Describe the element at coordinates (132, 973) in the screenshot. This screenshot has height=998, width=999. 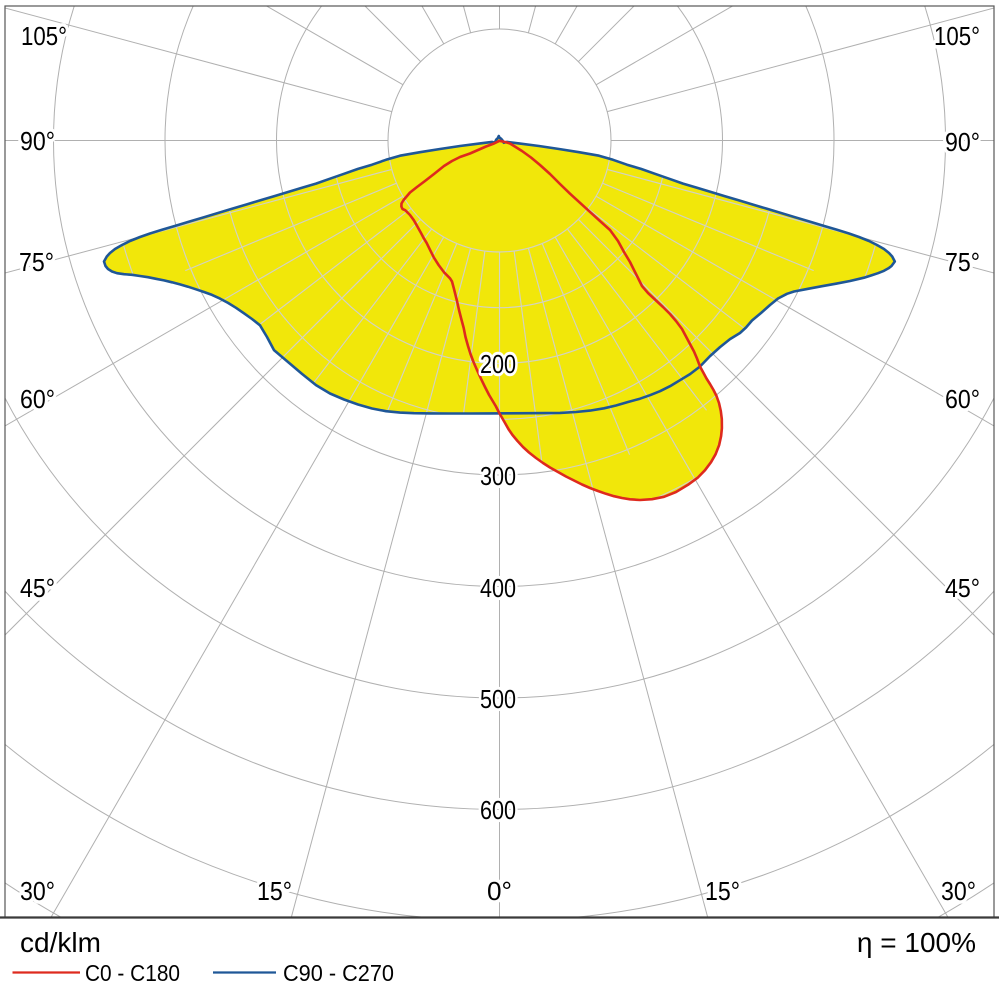
I see `svg-text: C0 - C180` at that location.